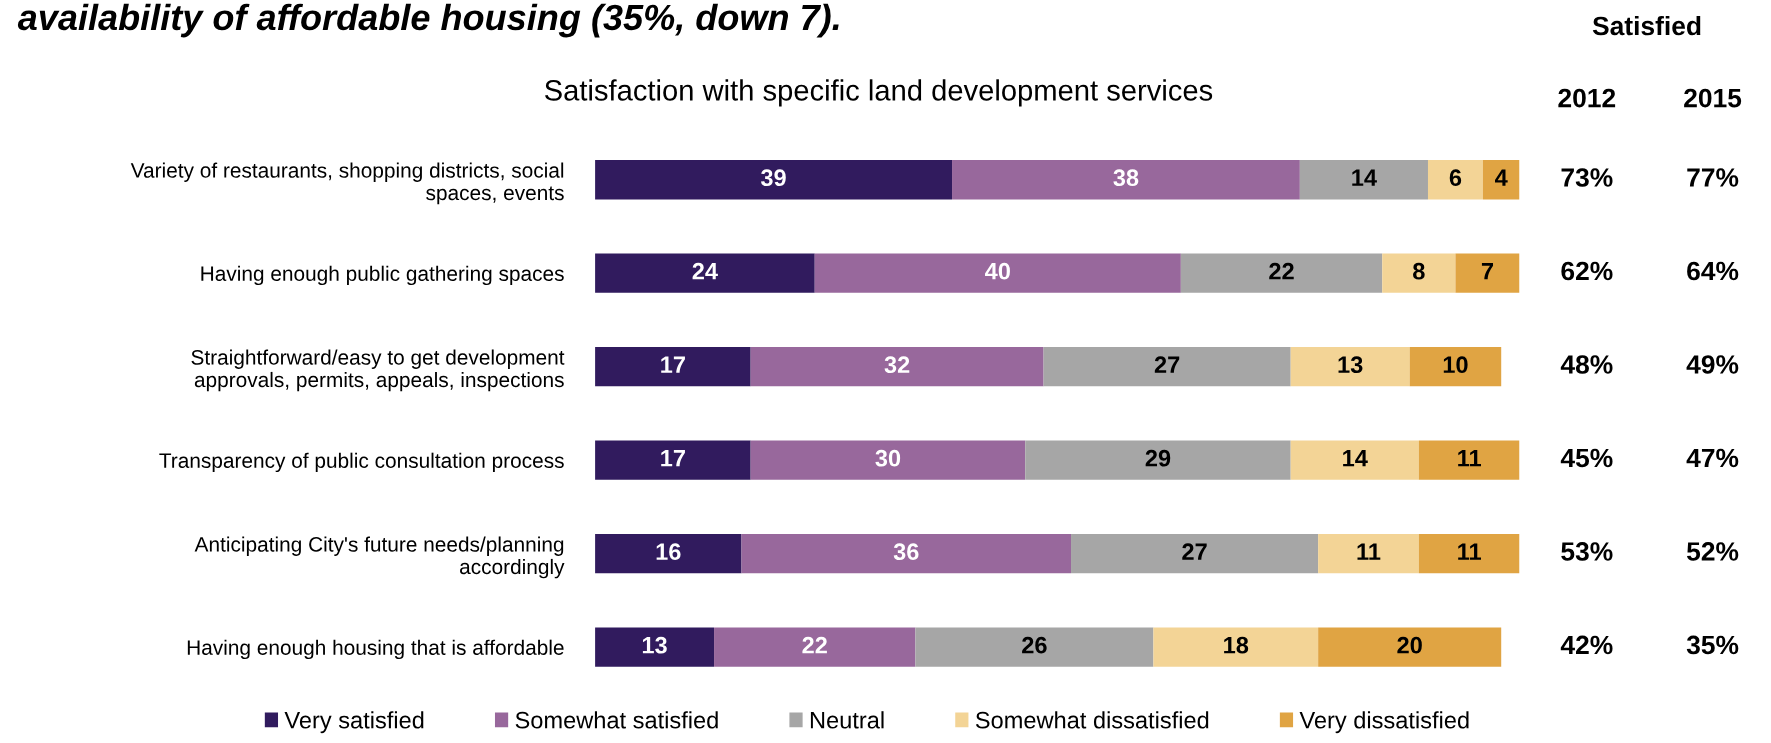 The image size is (1771, 743). What do you see at coordinates (1712, 458) in the screenshot?
I see `text: 47%` at bounding box center [1712, 458].